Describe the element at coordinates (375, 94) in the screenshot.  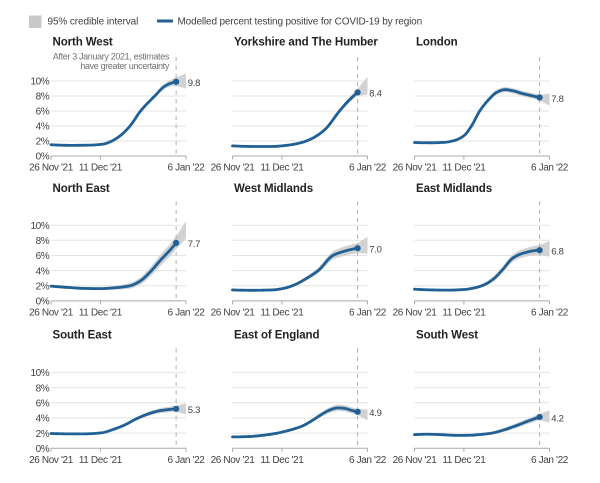
I see `svg-text: 8.4` at that location.